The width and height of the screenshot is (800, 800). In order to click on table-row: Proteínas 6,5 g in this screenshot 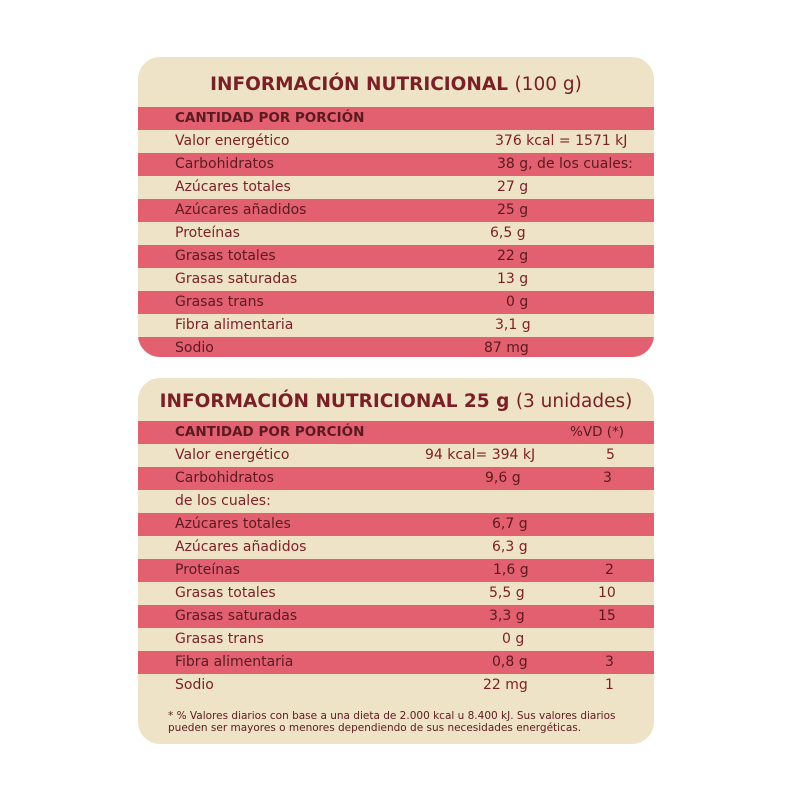, I will do `click(396, 233)`.